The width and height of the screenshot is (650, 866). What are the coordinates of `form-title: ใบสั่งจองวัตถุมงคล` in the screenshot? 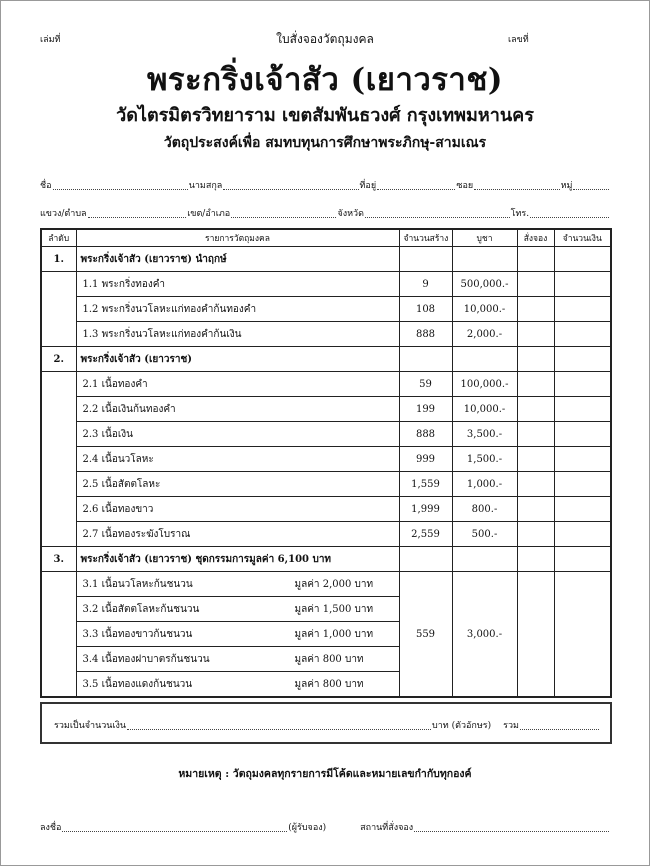 It's located at (325, 39).